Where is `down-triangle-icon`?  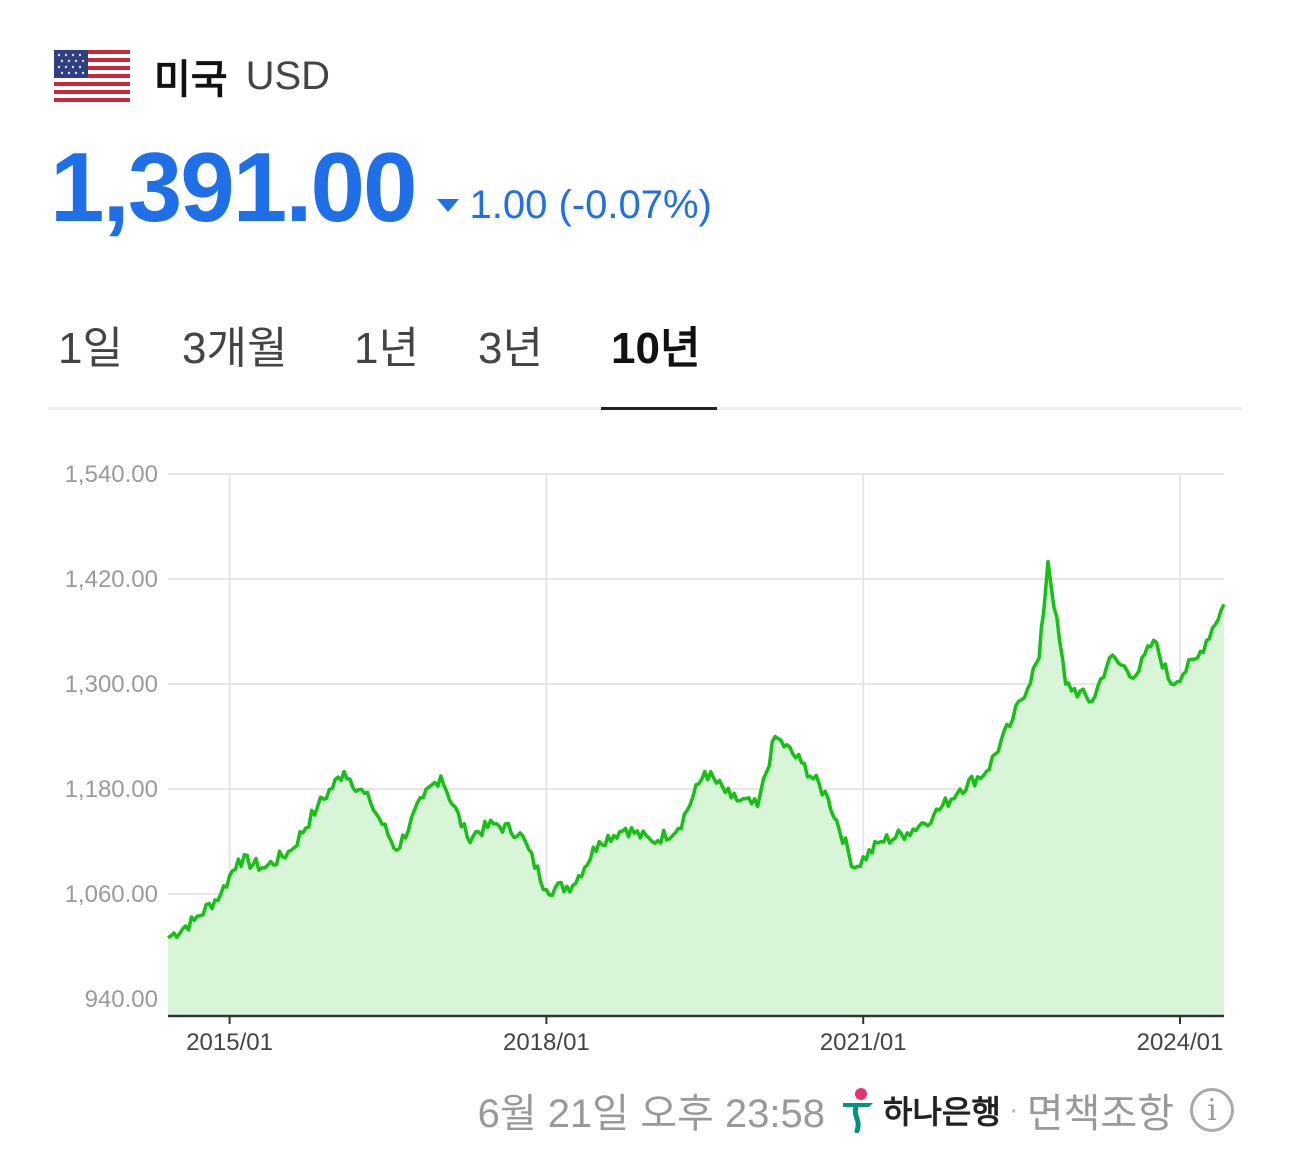
down-triangle-icon is located at coordinates (448, 205).